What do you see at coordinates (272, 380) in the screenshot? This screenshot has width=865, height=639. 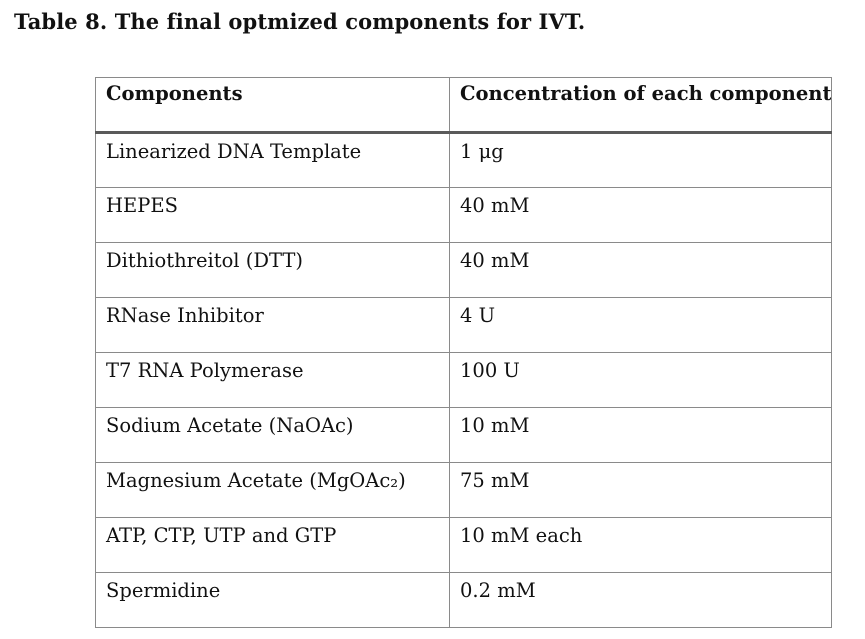 I see `component-cell: T7 RNA Polymerase` at bounding box center [272, 380].